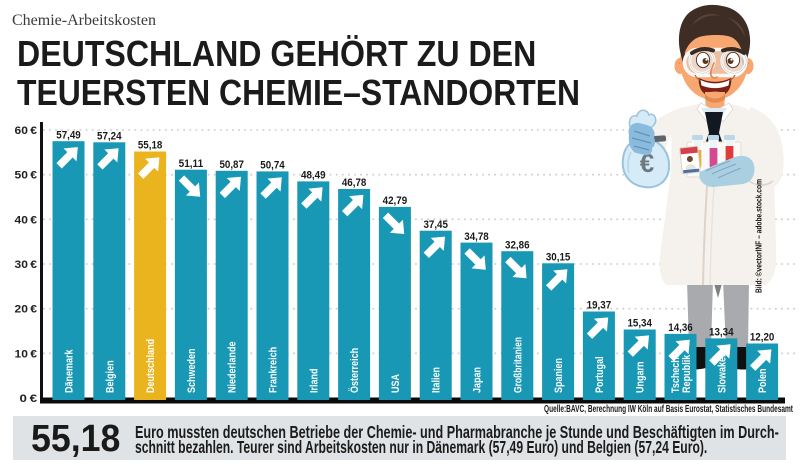  What do you see at coordinates (68, 135) in the screenshot?
I see `svg-text: 57,49` at bounding box center [68, 135].